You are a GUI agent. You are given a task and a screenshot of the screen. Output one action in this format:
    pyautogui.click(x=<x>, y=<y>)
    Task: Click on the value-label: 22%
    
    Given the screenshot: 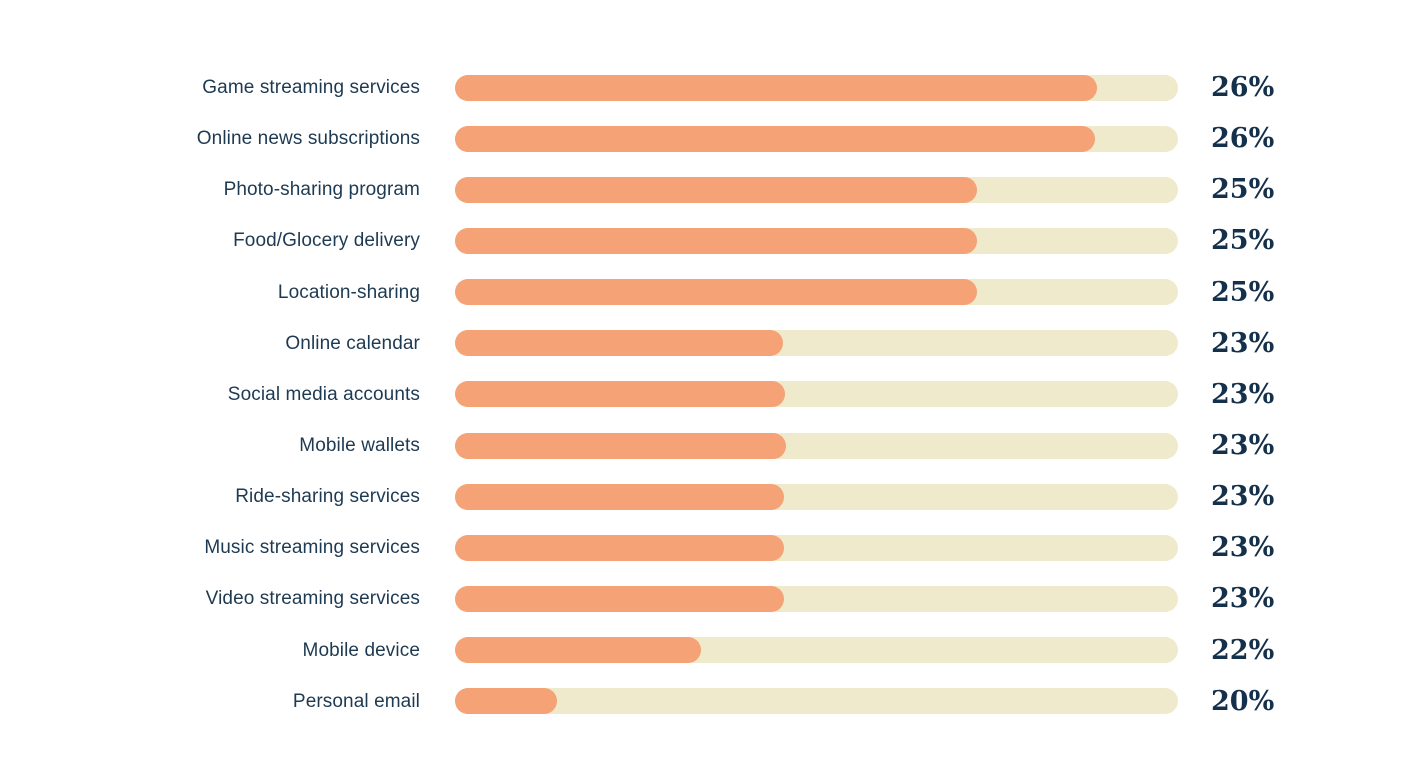 What is the action you would take?
    pyautogui.click(x=1243, y=650)
    